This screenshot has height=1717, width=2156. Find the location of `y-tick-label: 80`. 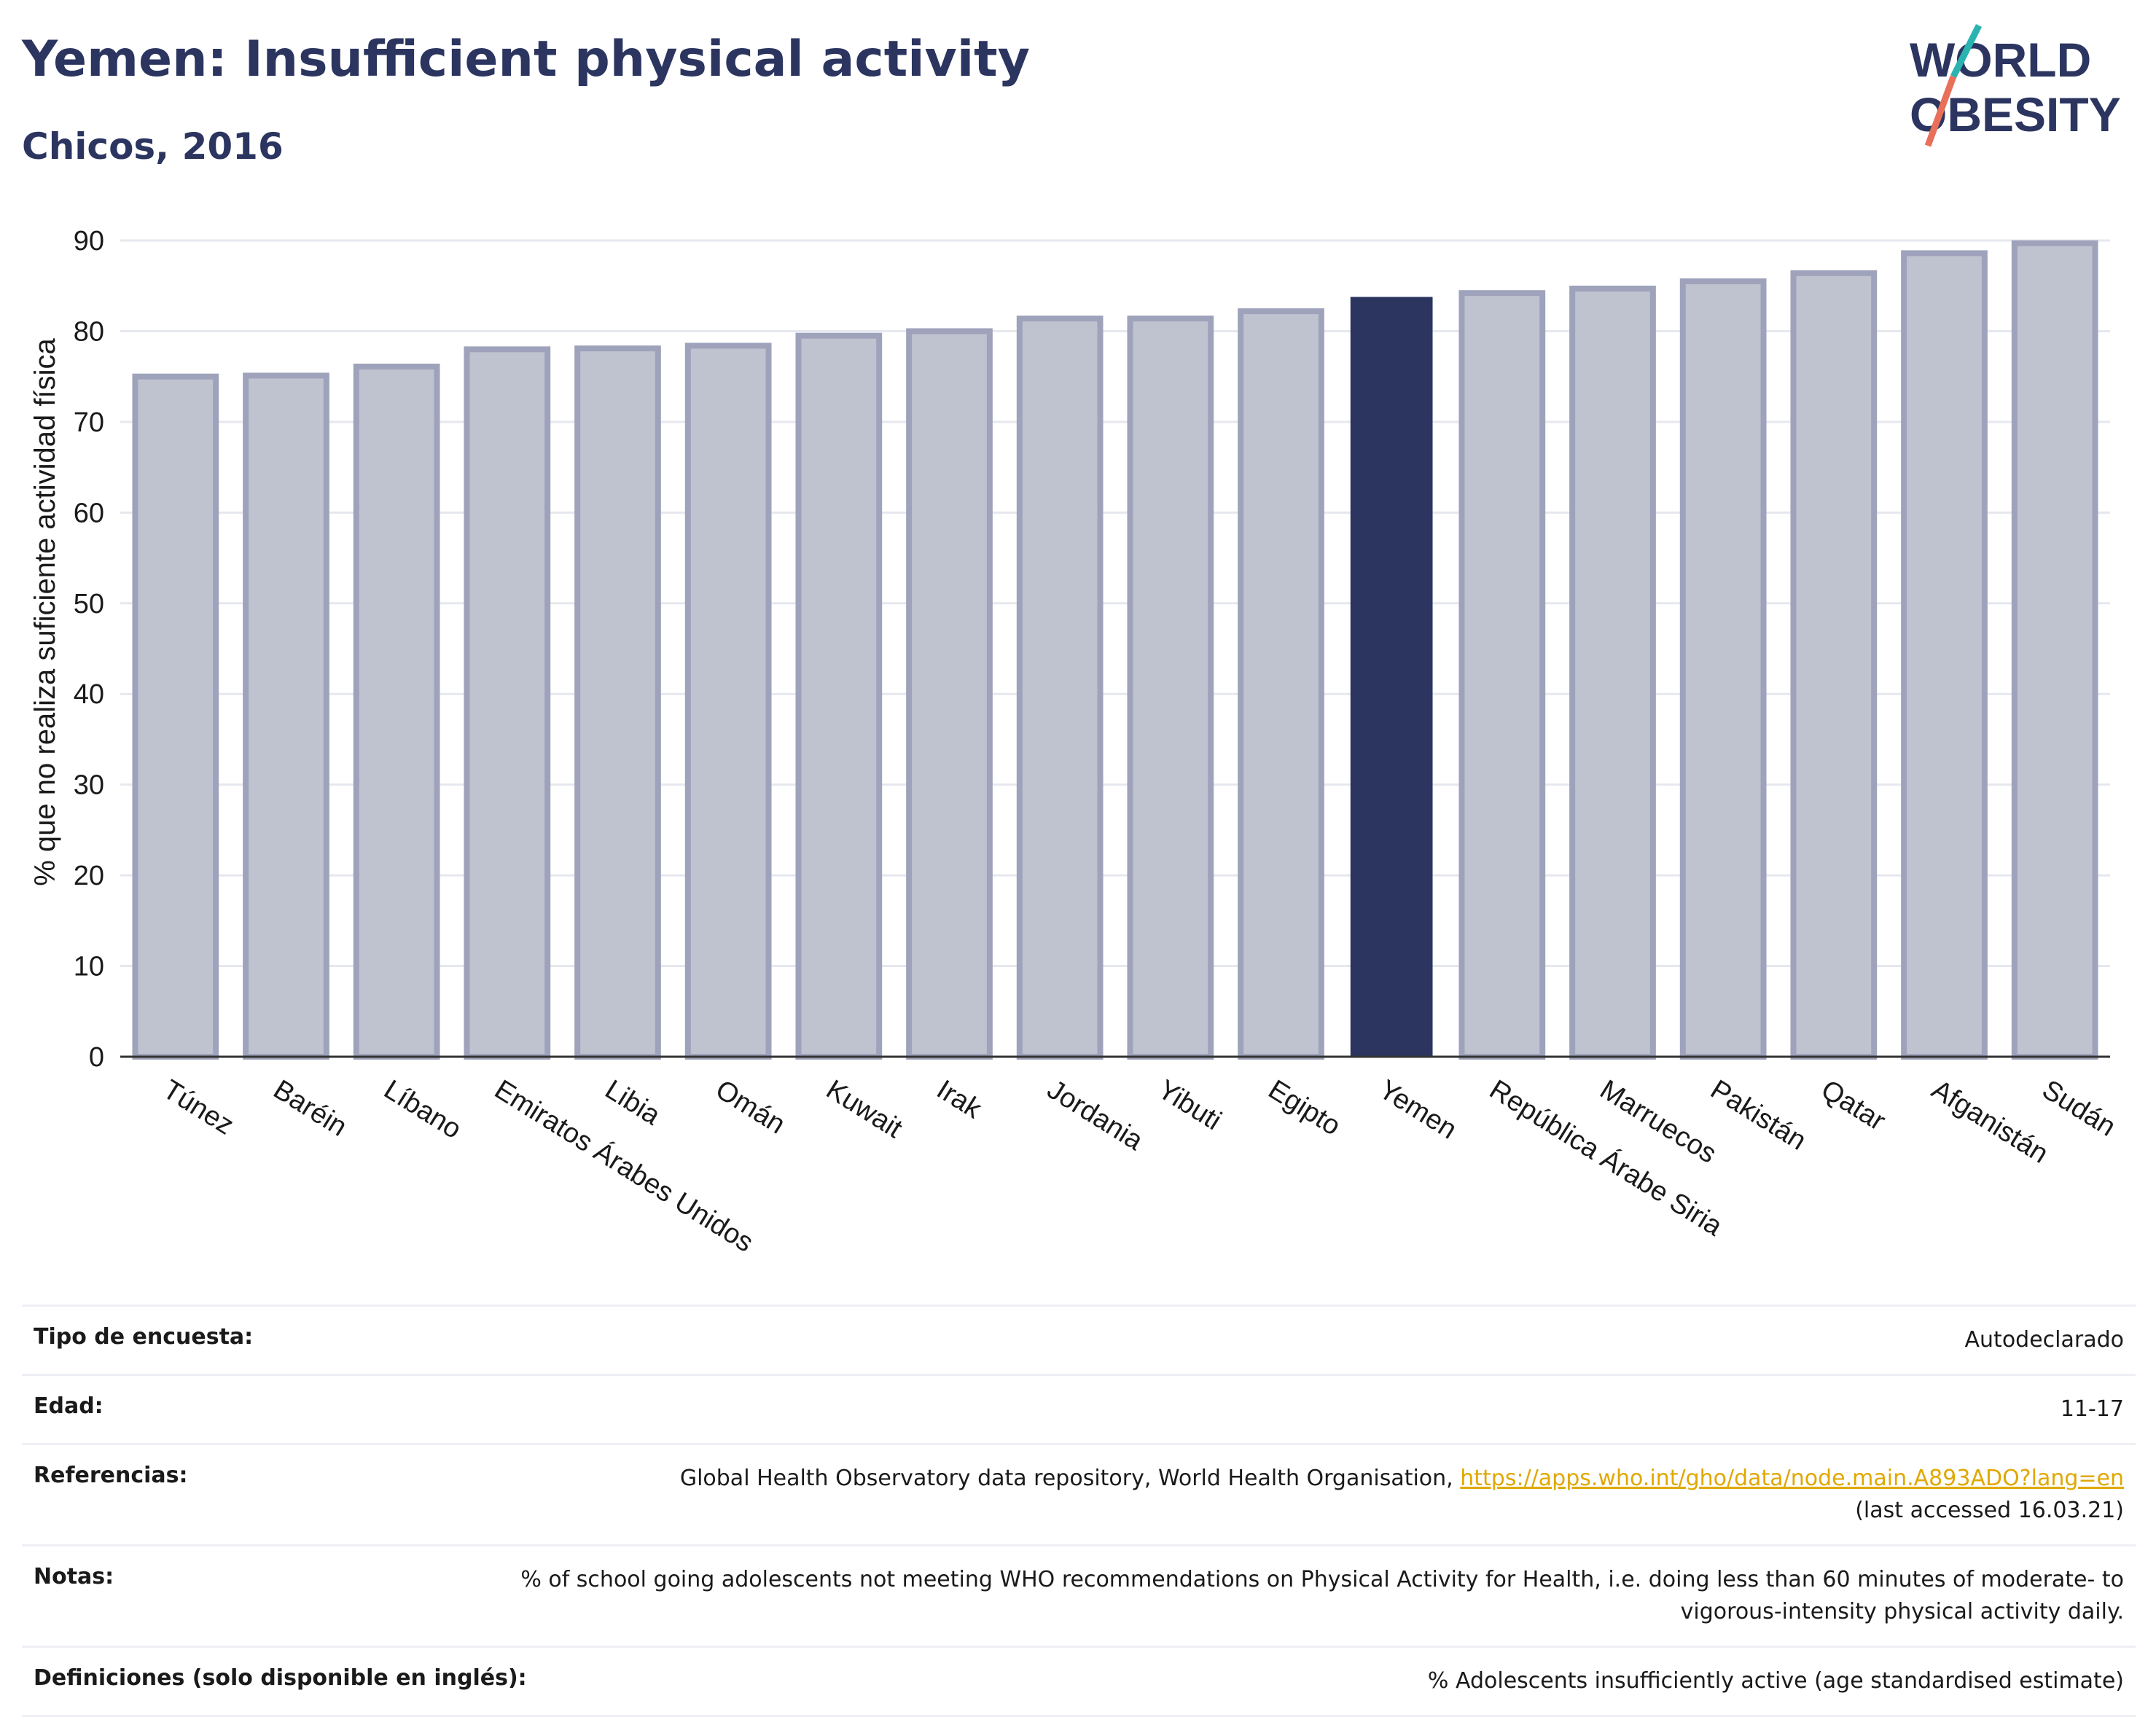

y-tick-label: 80 is located at coordinates (89, 331).